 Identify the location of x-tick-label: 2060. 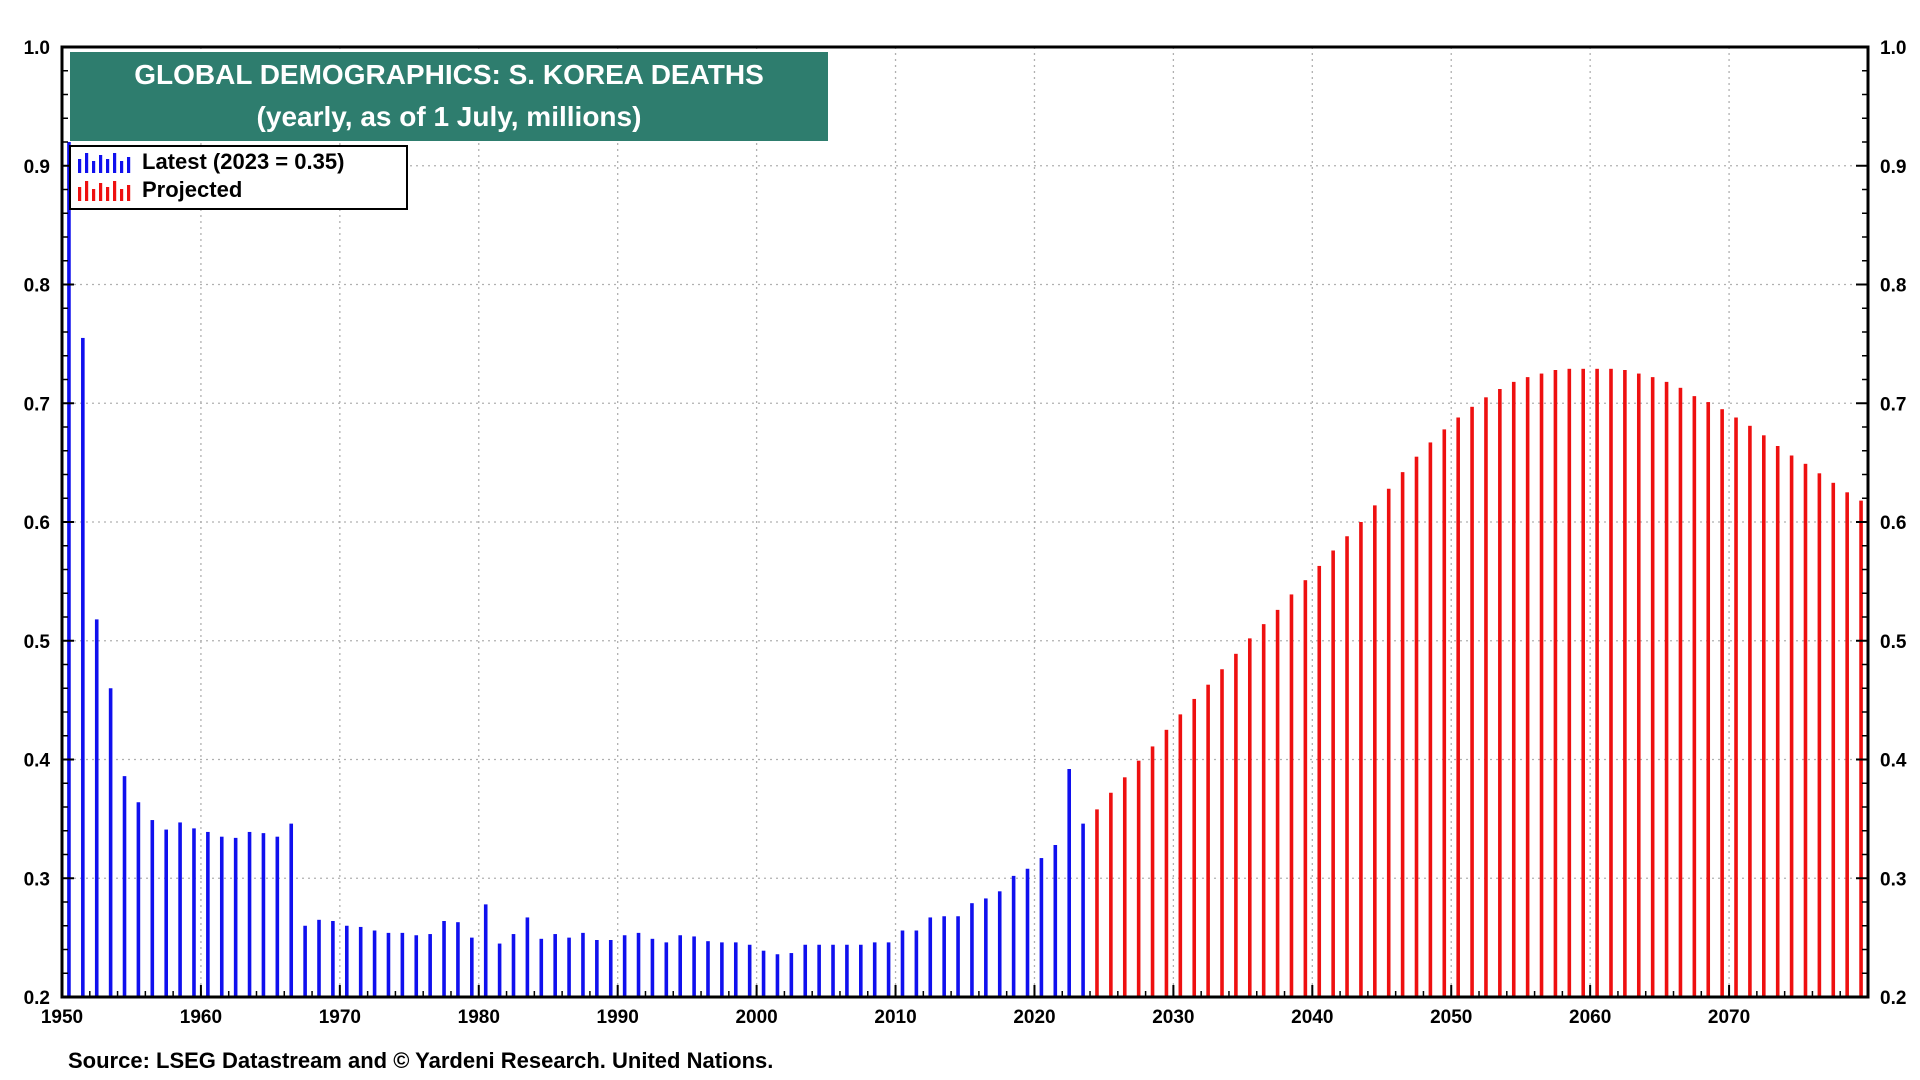
(1590, 1017).